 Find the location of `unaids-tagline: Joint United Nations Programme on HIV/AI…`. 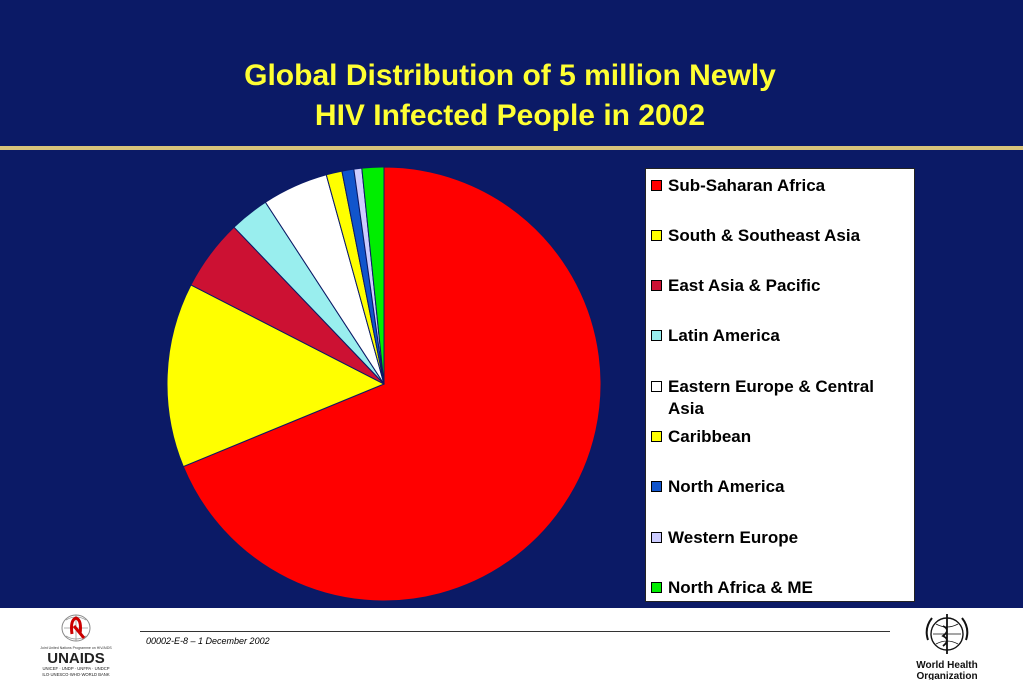

unaids-tagline: Joint United Nations Programme on HIV/AI… is located at coordinates (76, 648).